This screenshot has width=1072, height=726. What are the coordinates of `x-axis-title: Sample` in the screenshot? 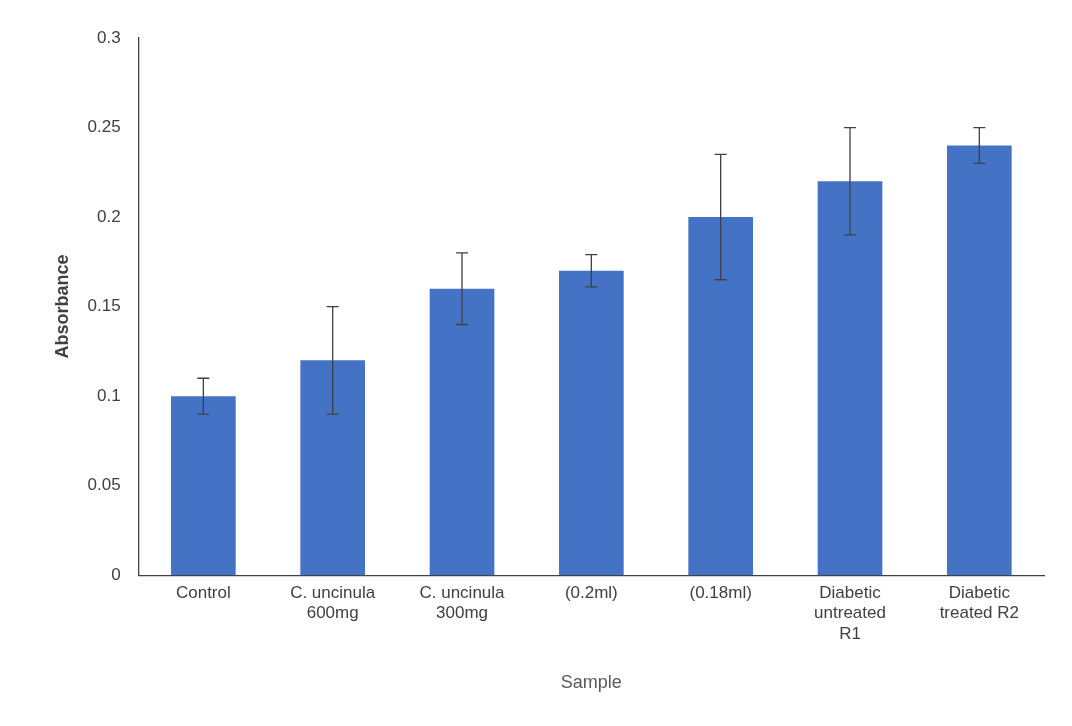 It's located at (591, 682).